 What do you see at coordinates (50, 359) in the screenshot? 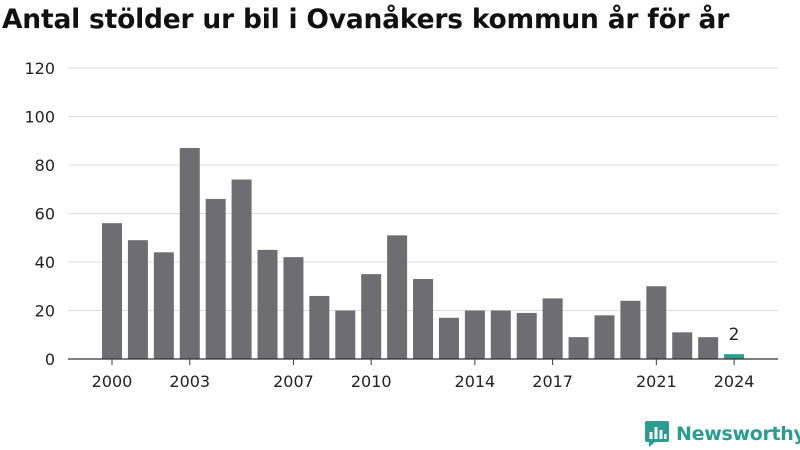
I see `y-tick-label: 0` at bounding box center [50, 359].